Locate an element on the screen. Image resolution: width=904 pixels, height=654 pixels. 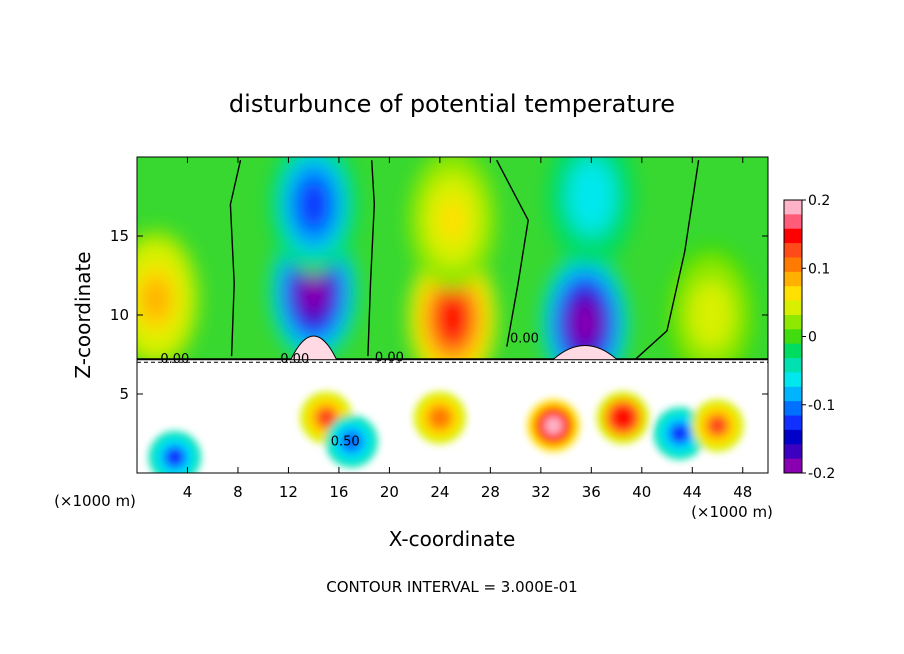
colorbar-tick-label: 0.2 is located at coordinates (819, 201).